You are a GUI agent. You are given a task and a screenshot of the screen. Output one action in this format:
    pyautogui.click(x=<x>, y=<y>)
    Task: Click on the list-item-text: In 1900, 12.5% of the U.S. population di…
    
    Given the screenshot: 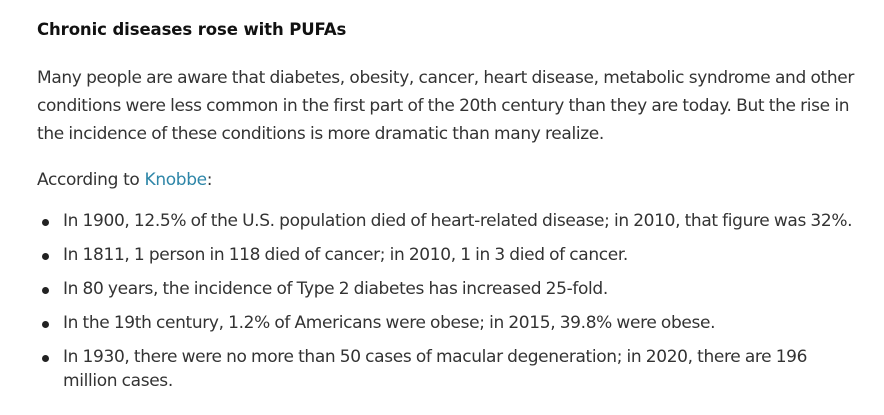 What is the action you would take?
    pyautogui.click(x=458, y=221)
    